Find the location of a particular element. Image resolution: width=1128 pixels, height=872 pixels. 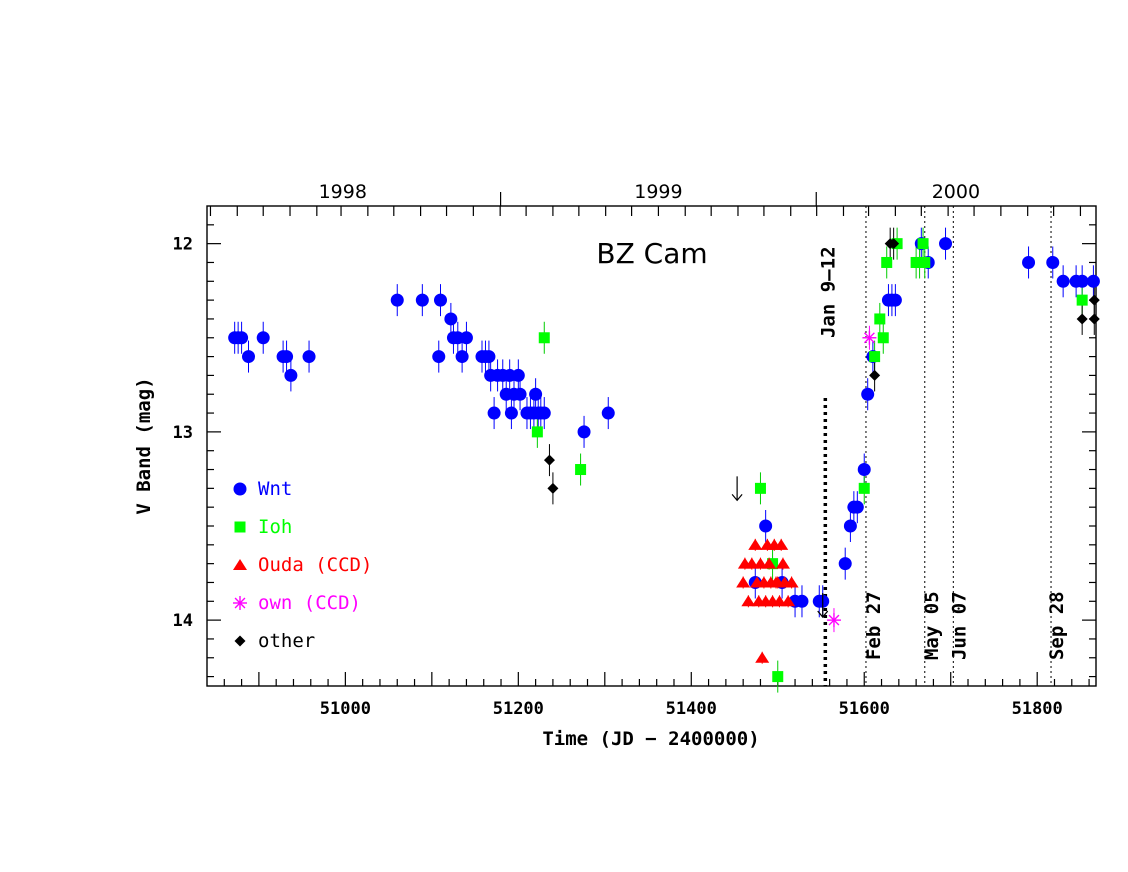

legend: Wnt Ioh Ouda (CCD) own (CCD) other is located at coordinates (302, 565).